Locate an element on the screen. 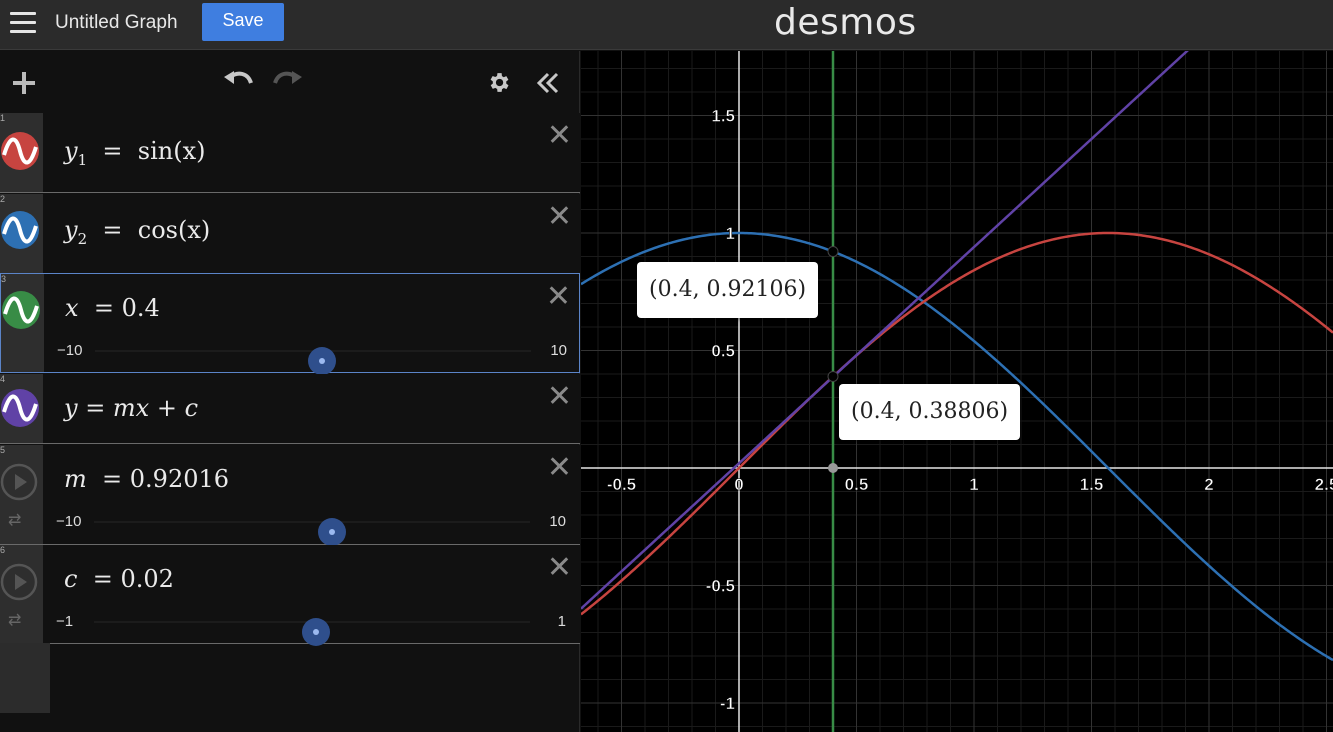 Image resolution: width=1333 pixels, height=732 pixels. expression-gutter: 3 is located at coordinates (22, 323).